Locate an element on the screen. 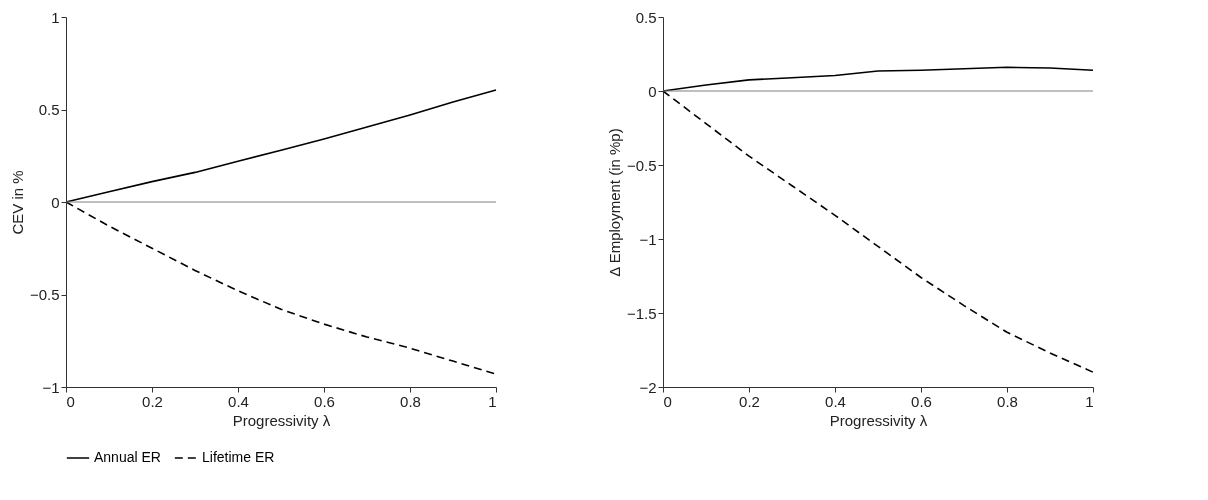 Image resolution: width=1208 pixels, height=500 pixels. y-tick-label: −2 is located at coordinates (648, 387).